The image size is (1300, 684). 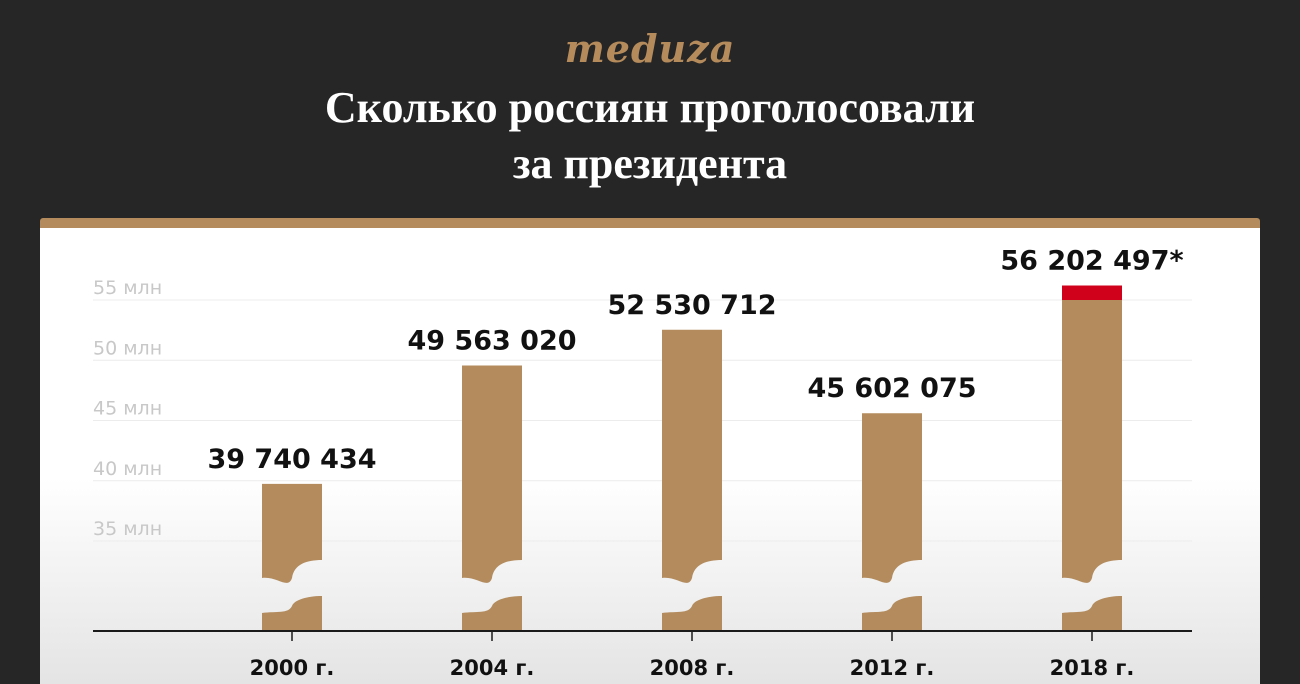 I want to click on x-tick-label: 2008 г., so click(x=692, y=668).